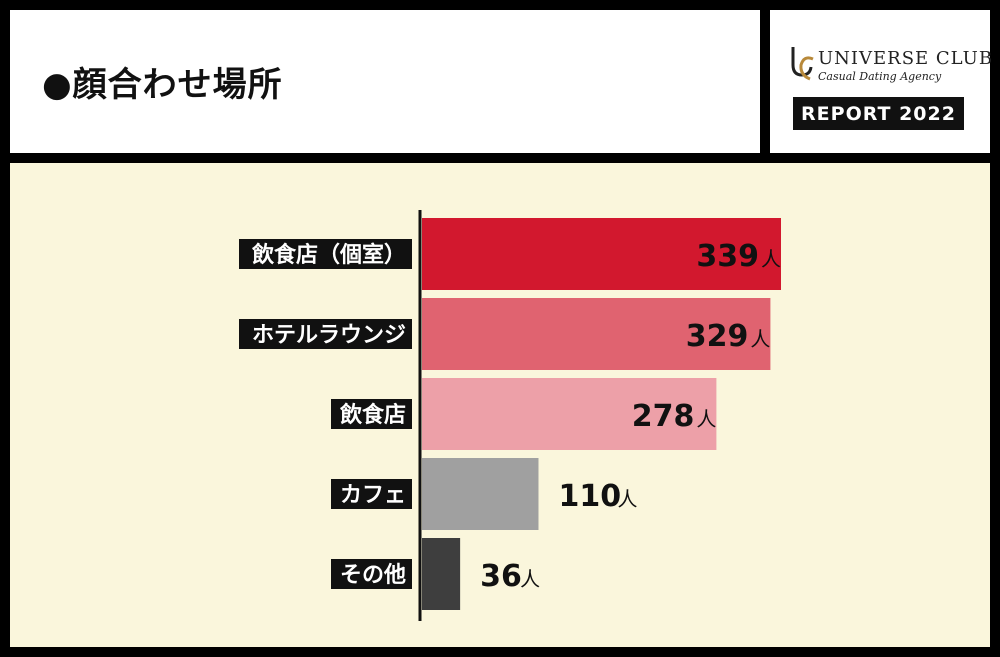  Describe the element at coordinates (717, 336) in the screenshot. I see `value-label: 329` at that location.